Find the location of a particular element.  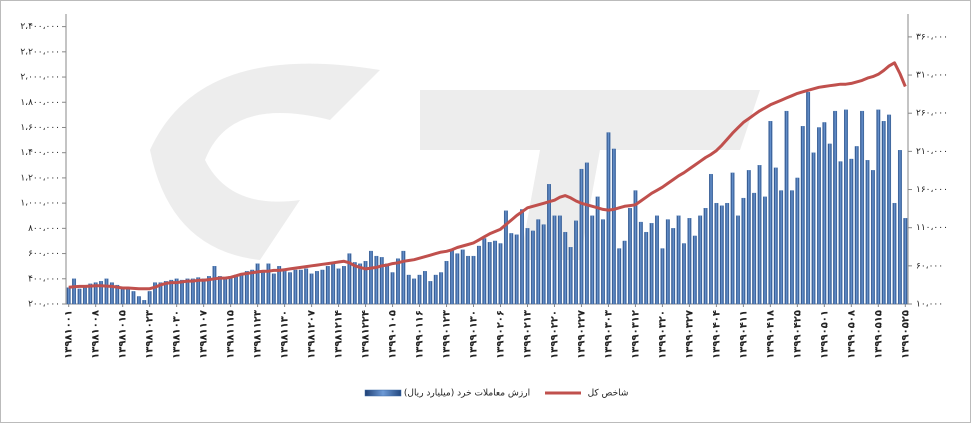

x-tick-label: ۱۳۹۹۰۴۱۱ is located at coordinates (743, 334).